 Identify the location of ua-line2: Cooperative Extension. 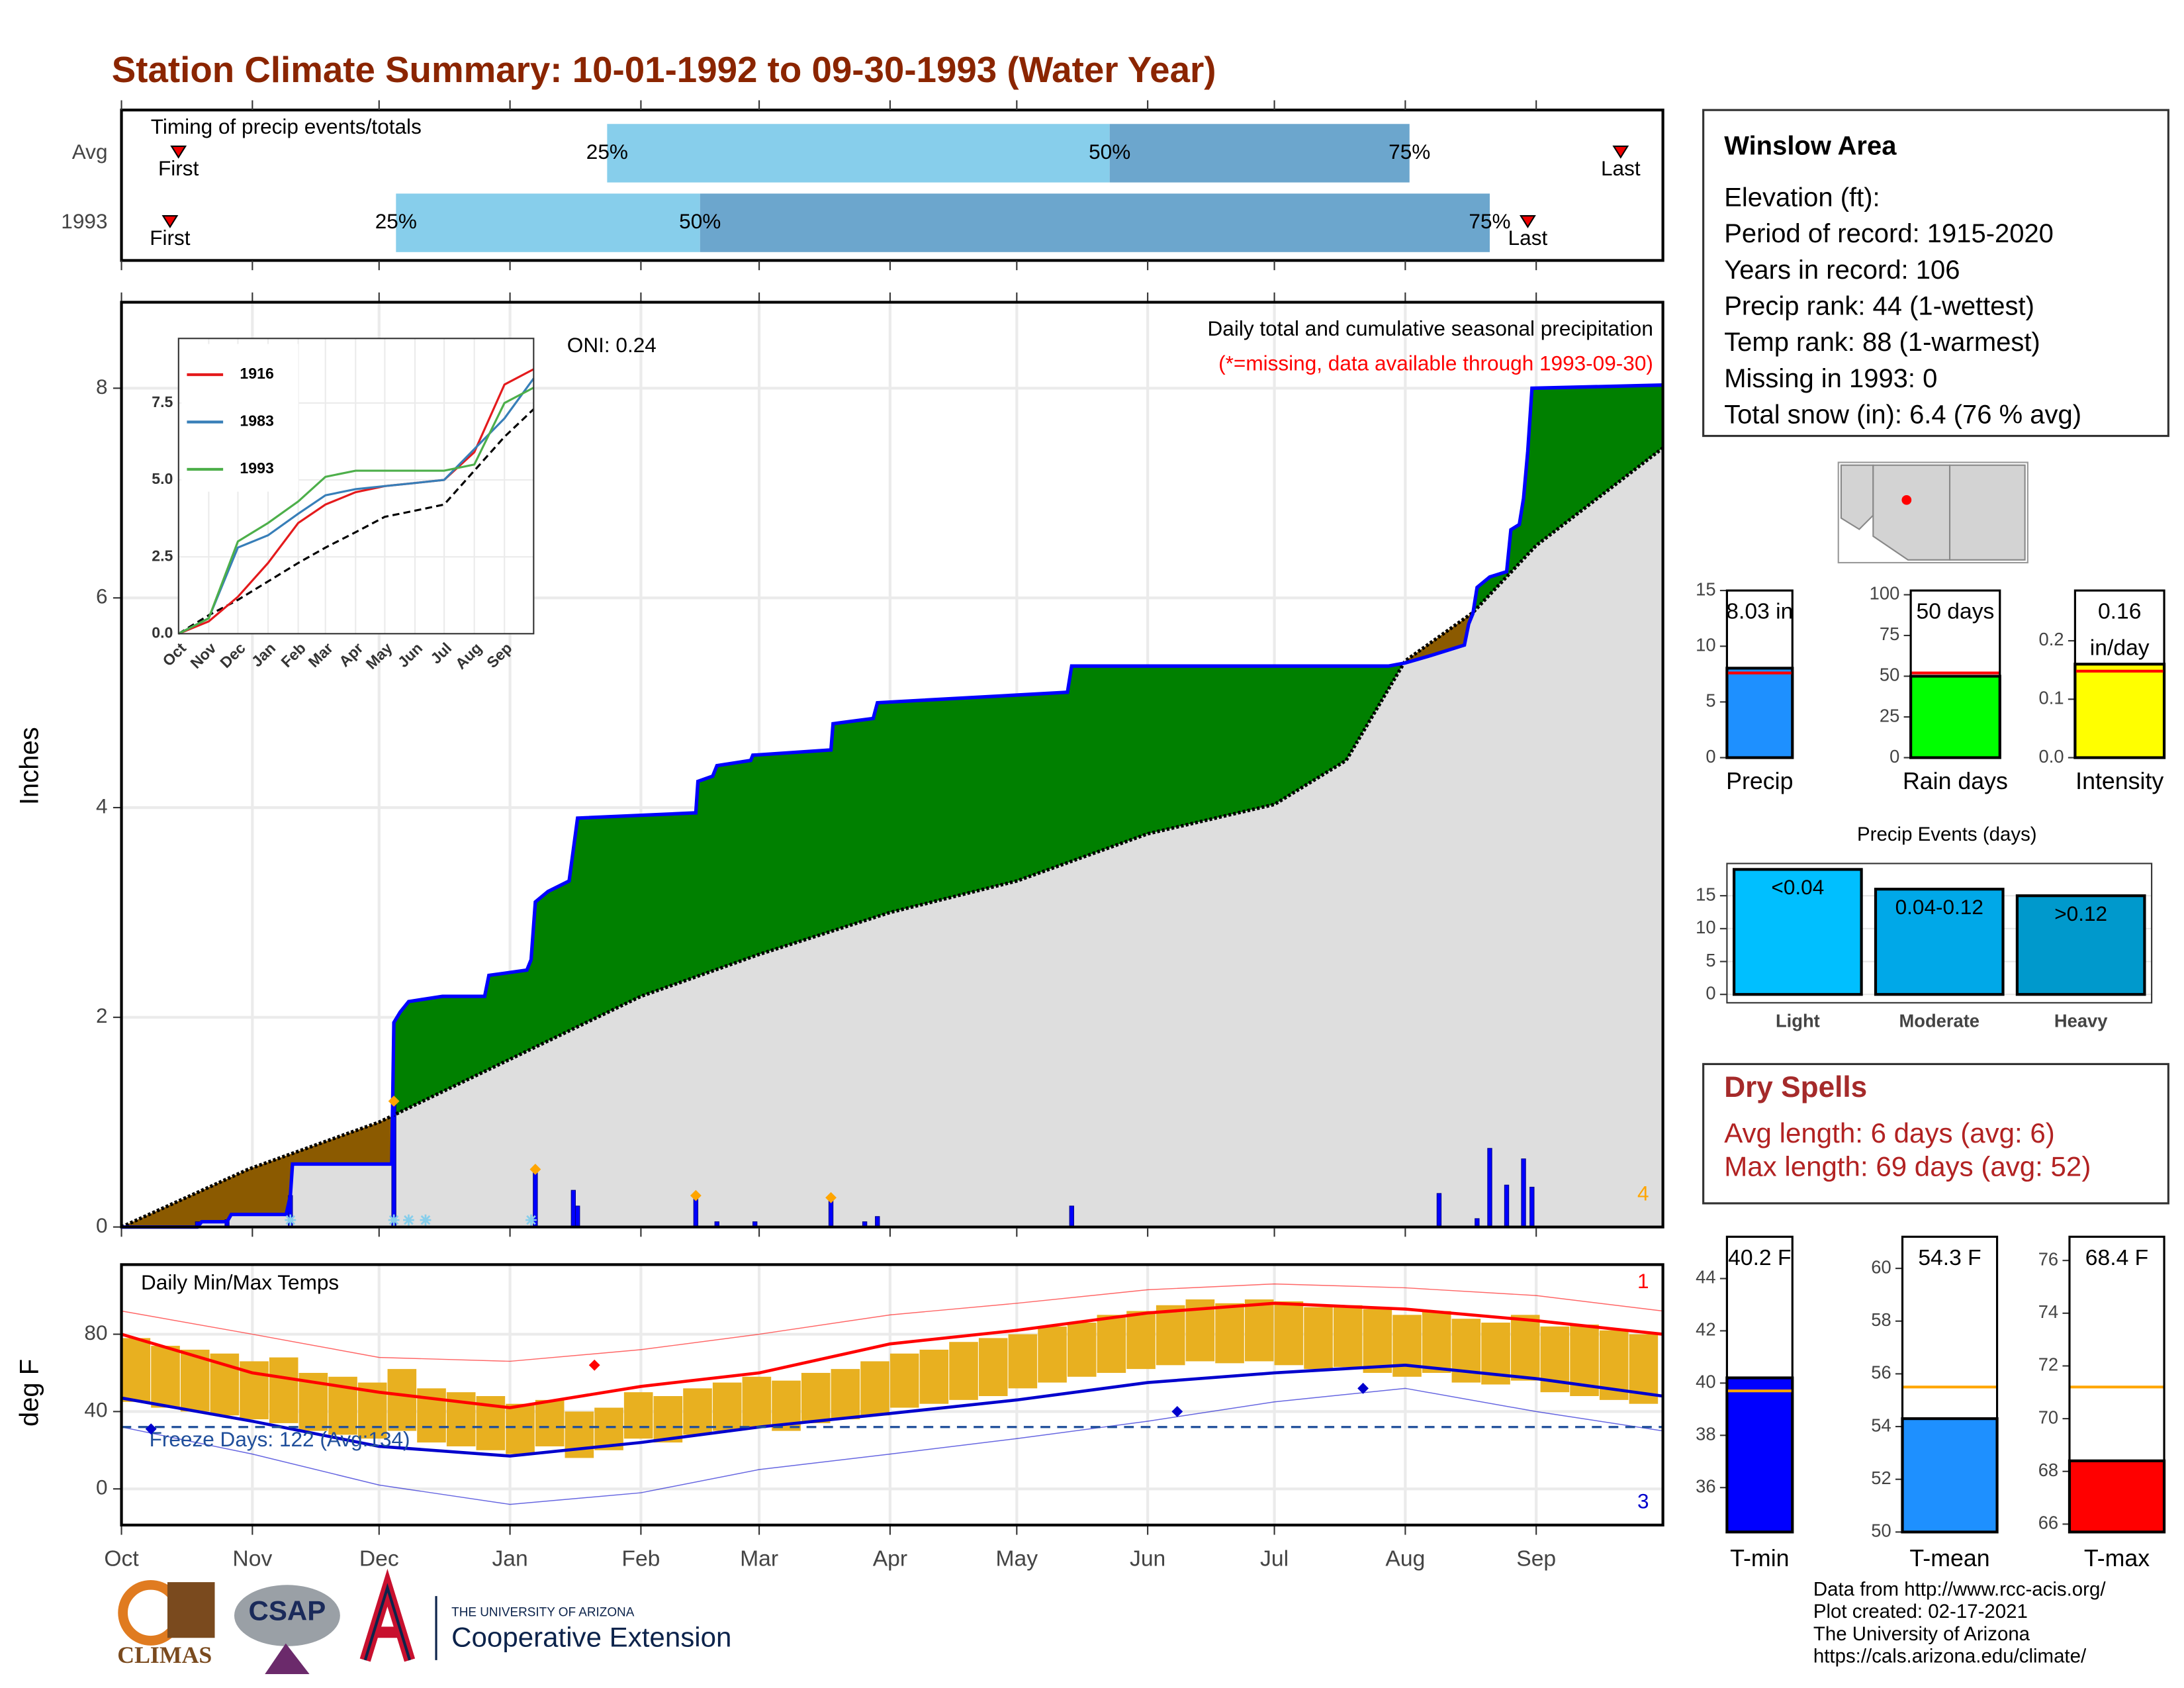
(591, 1636).